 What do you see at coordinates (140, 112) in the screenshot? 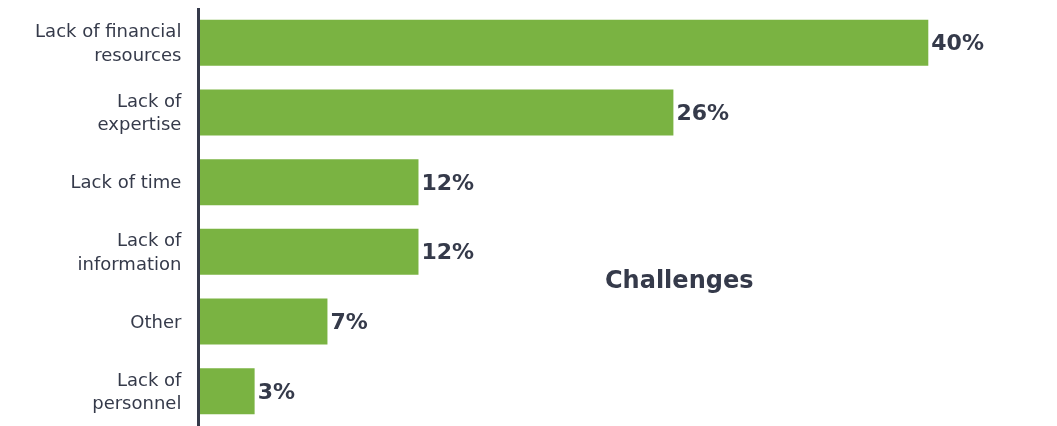
I see `y-tick-label: Lack of expertise` at bounding box center [140, 112].